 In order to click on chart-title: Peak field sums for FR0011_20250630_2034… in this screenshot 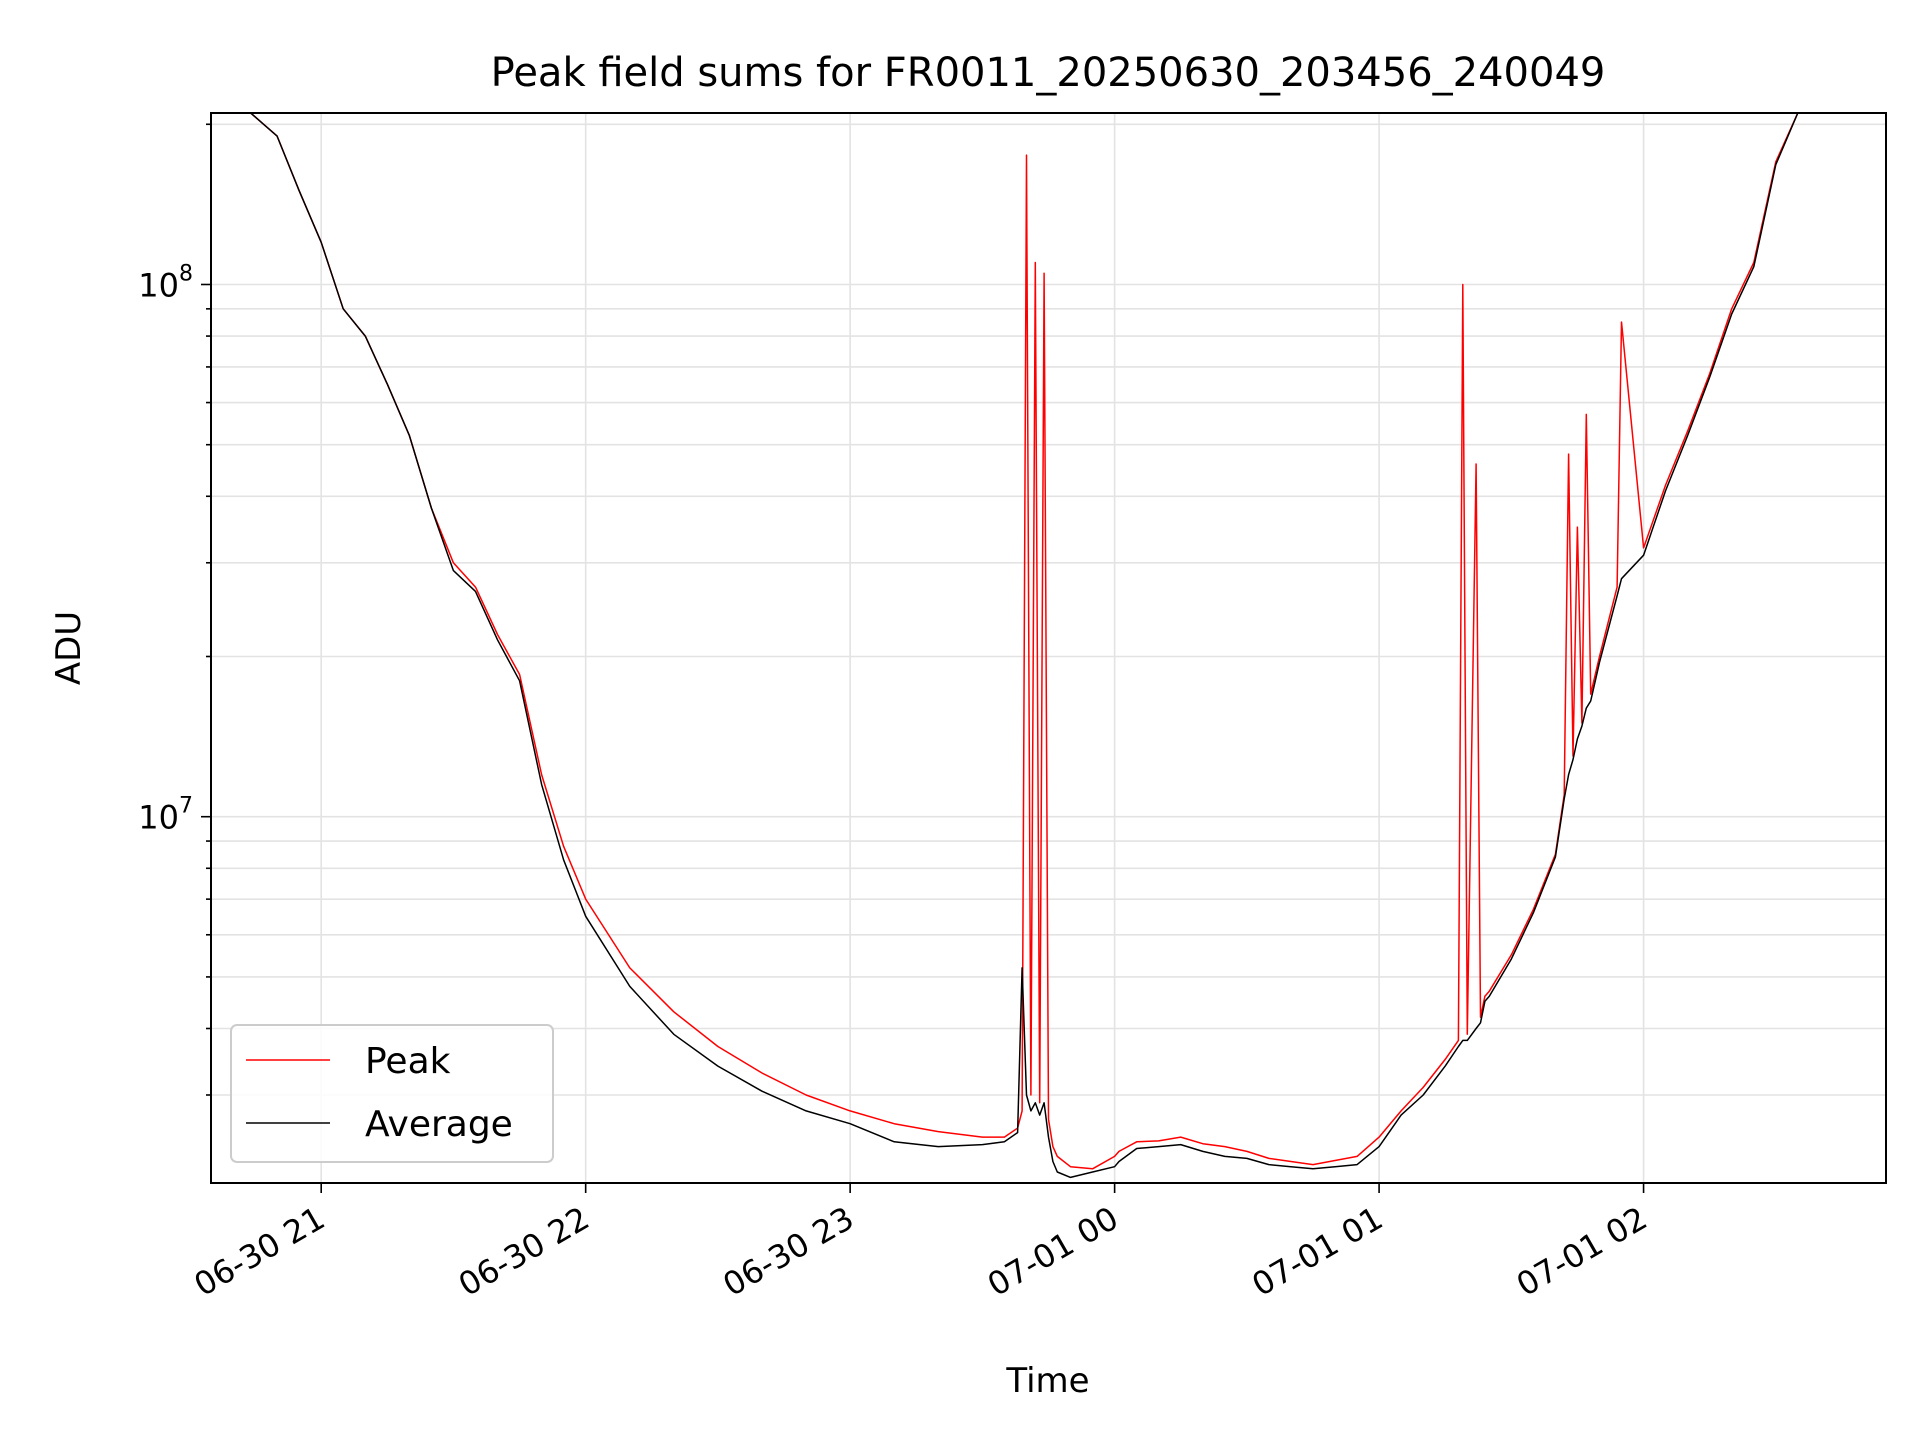, I will do `click(1048, 73)`.